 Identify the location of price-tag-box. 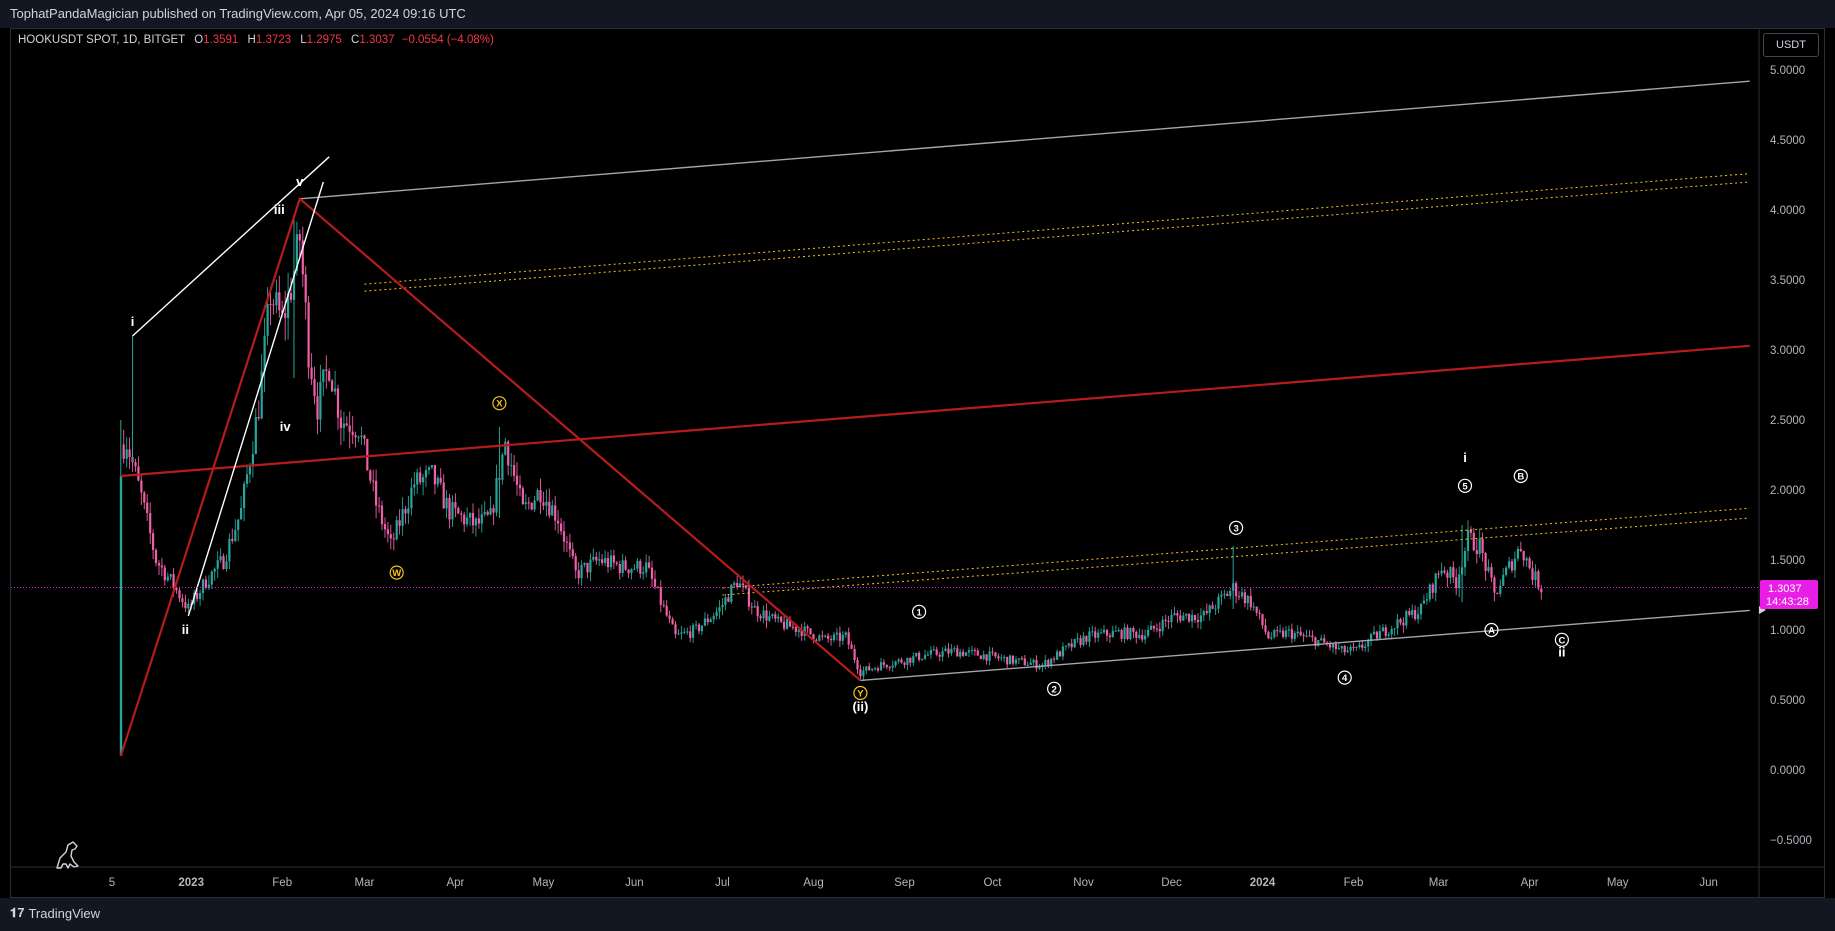
(1789, 594).